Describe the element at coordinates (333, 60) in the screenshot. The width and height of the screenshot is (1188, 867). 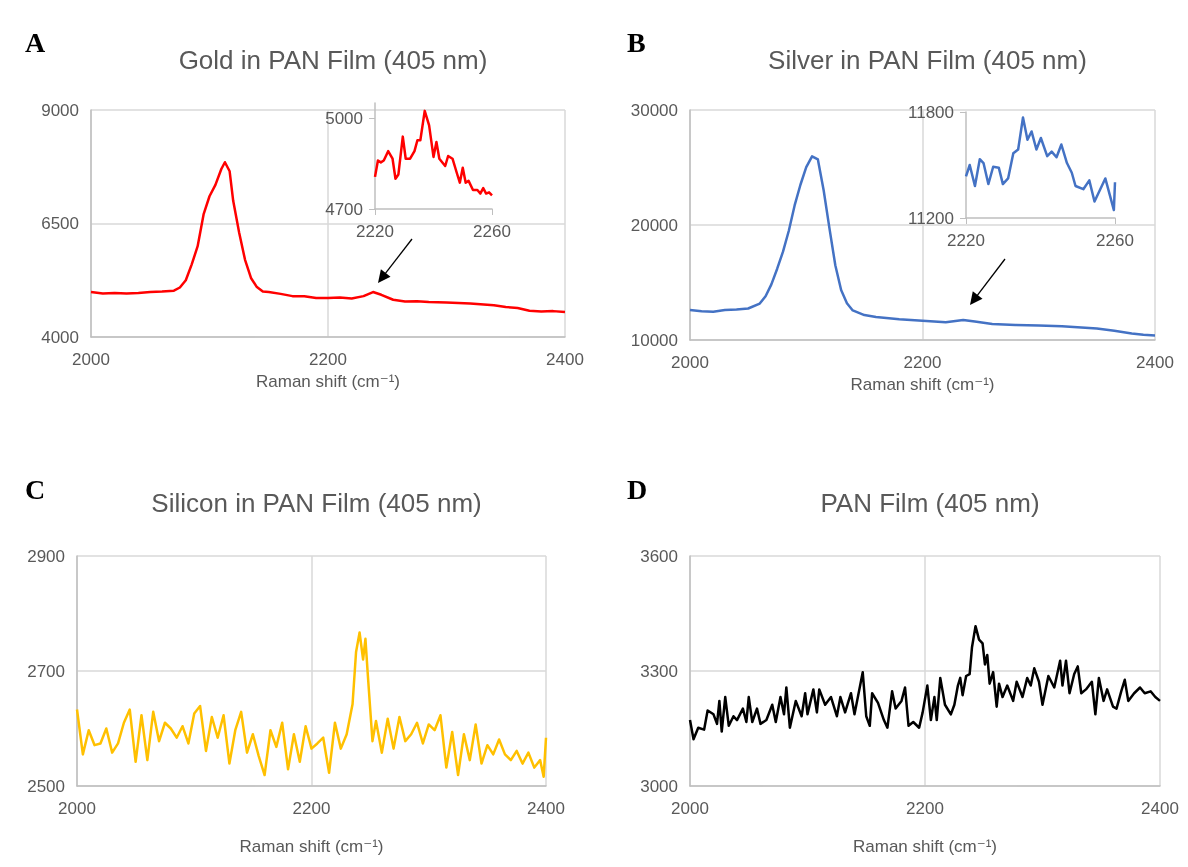
I see `chart-title: Gold in PAN Film (405 nm)` at that location.